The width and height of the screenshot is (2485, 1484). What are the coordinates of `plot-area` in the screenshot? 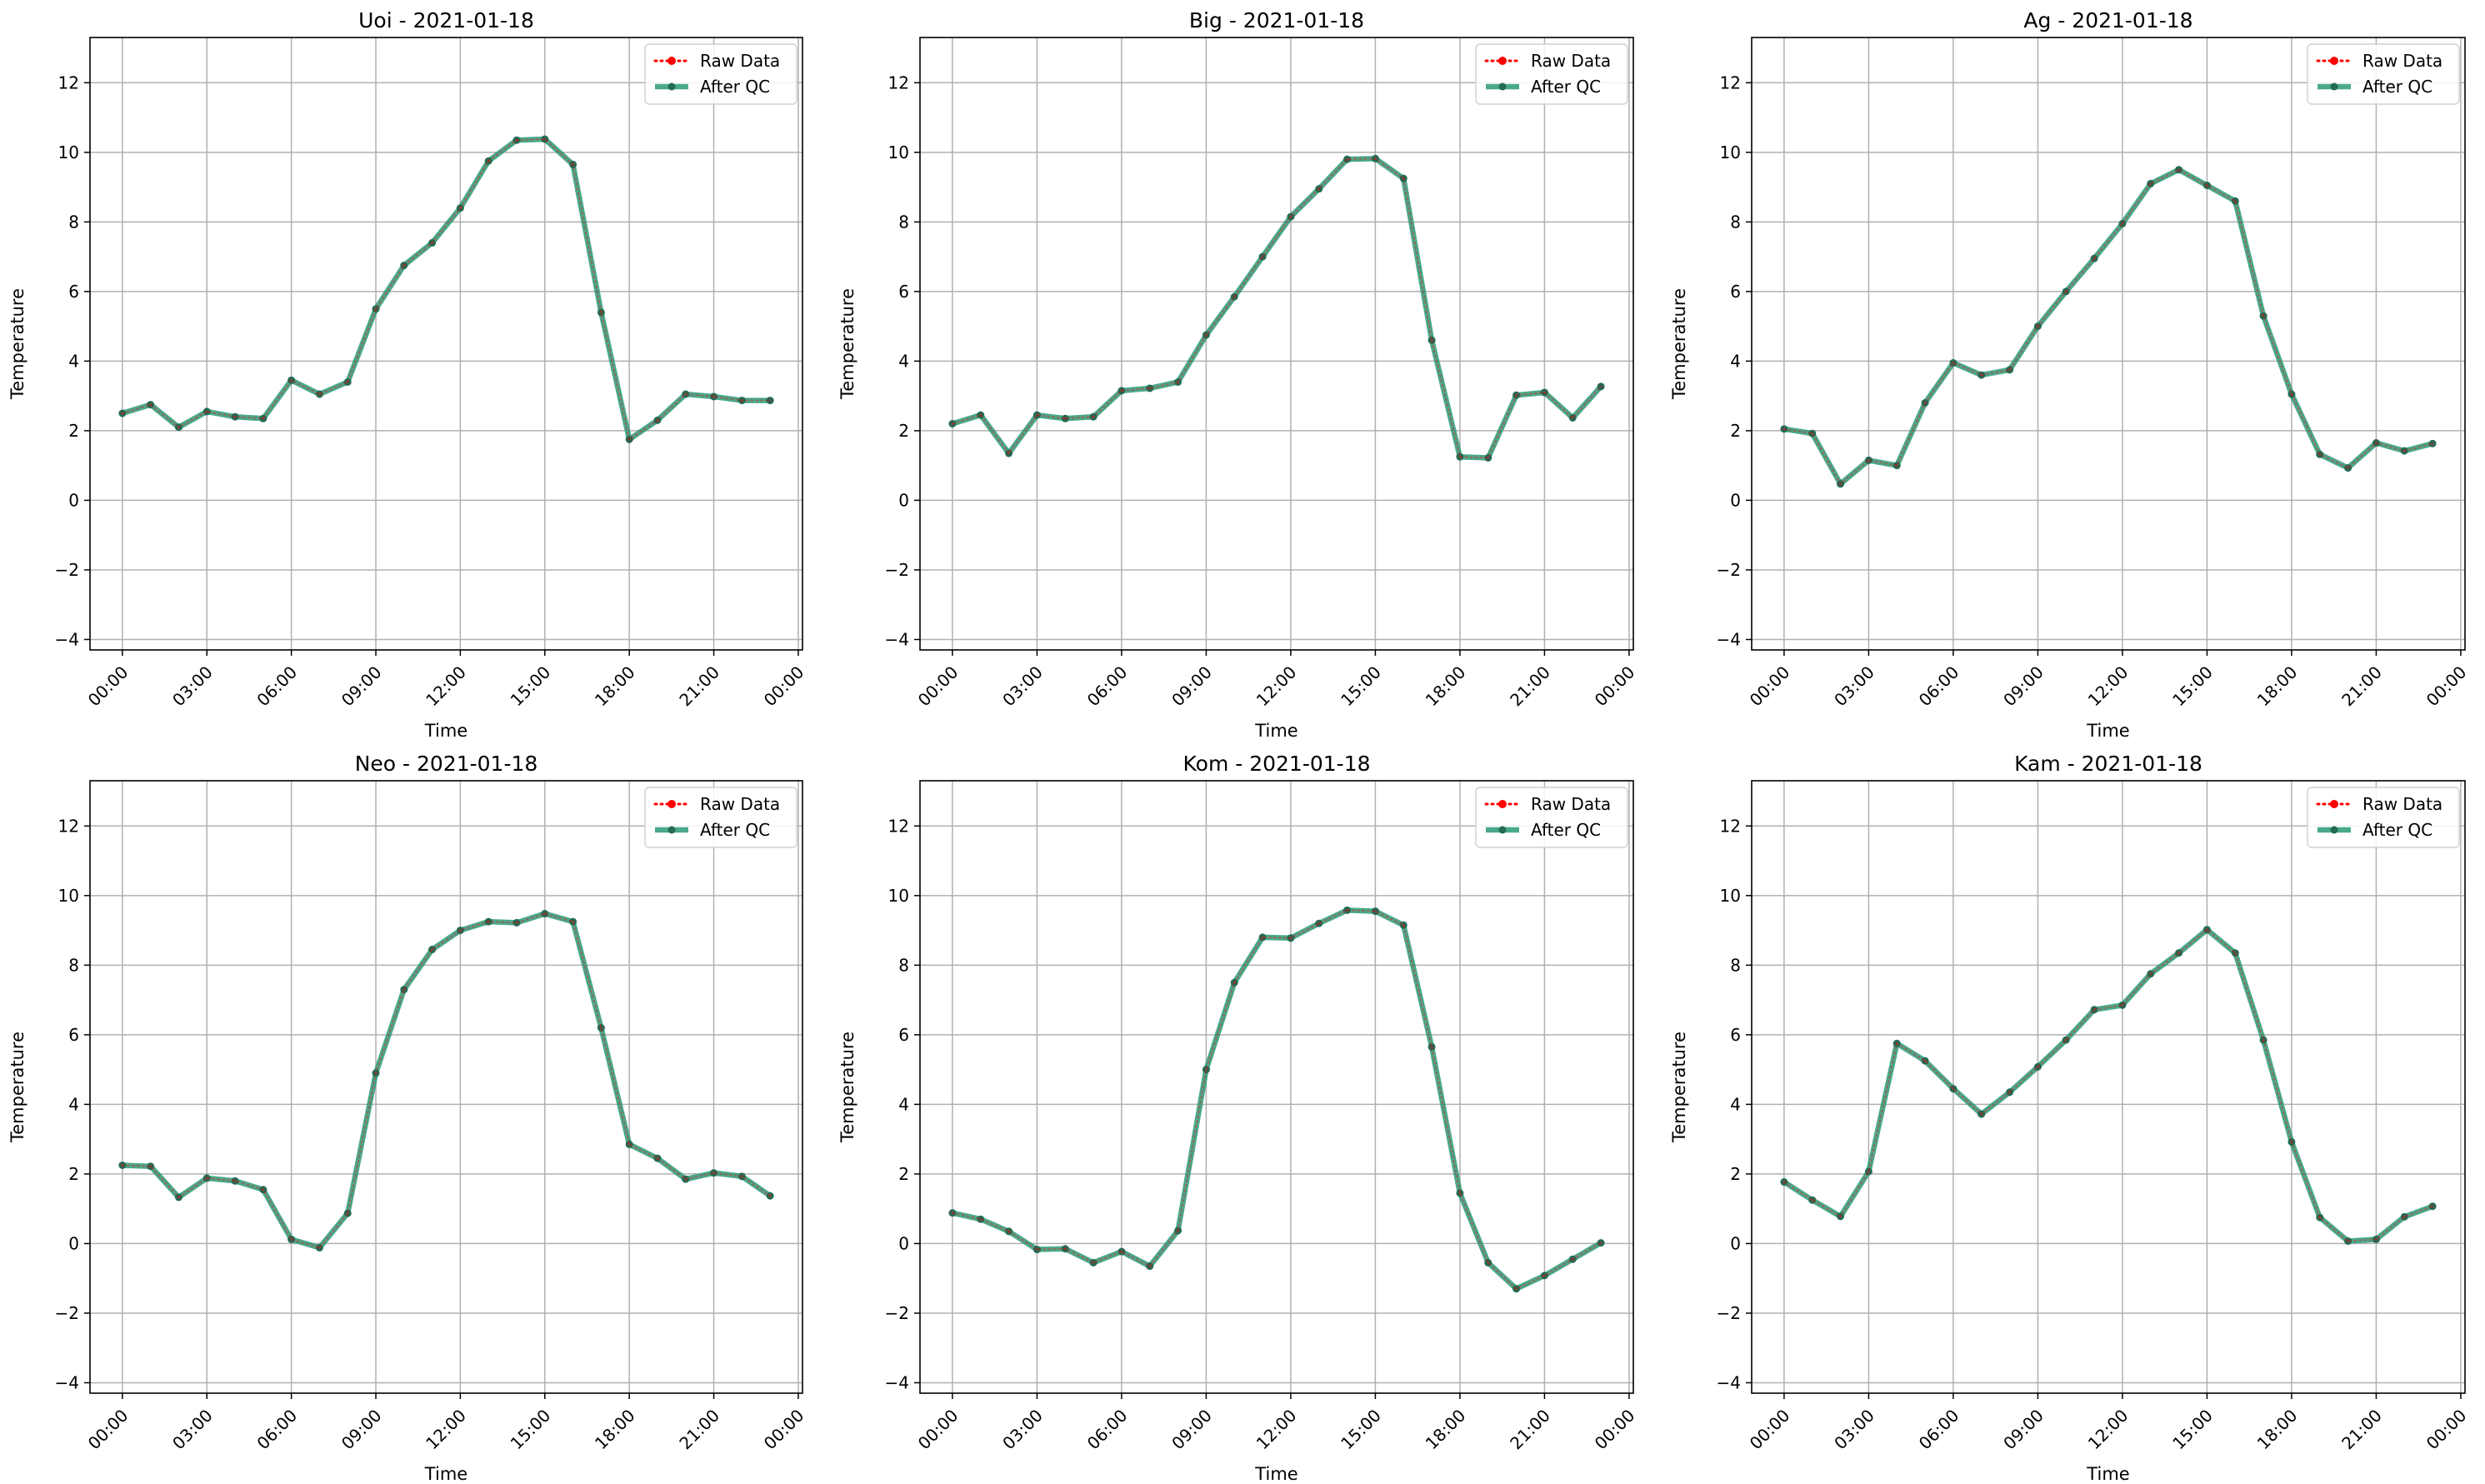 It's located at (1276, 344).